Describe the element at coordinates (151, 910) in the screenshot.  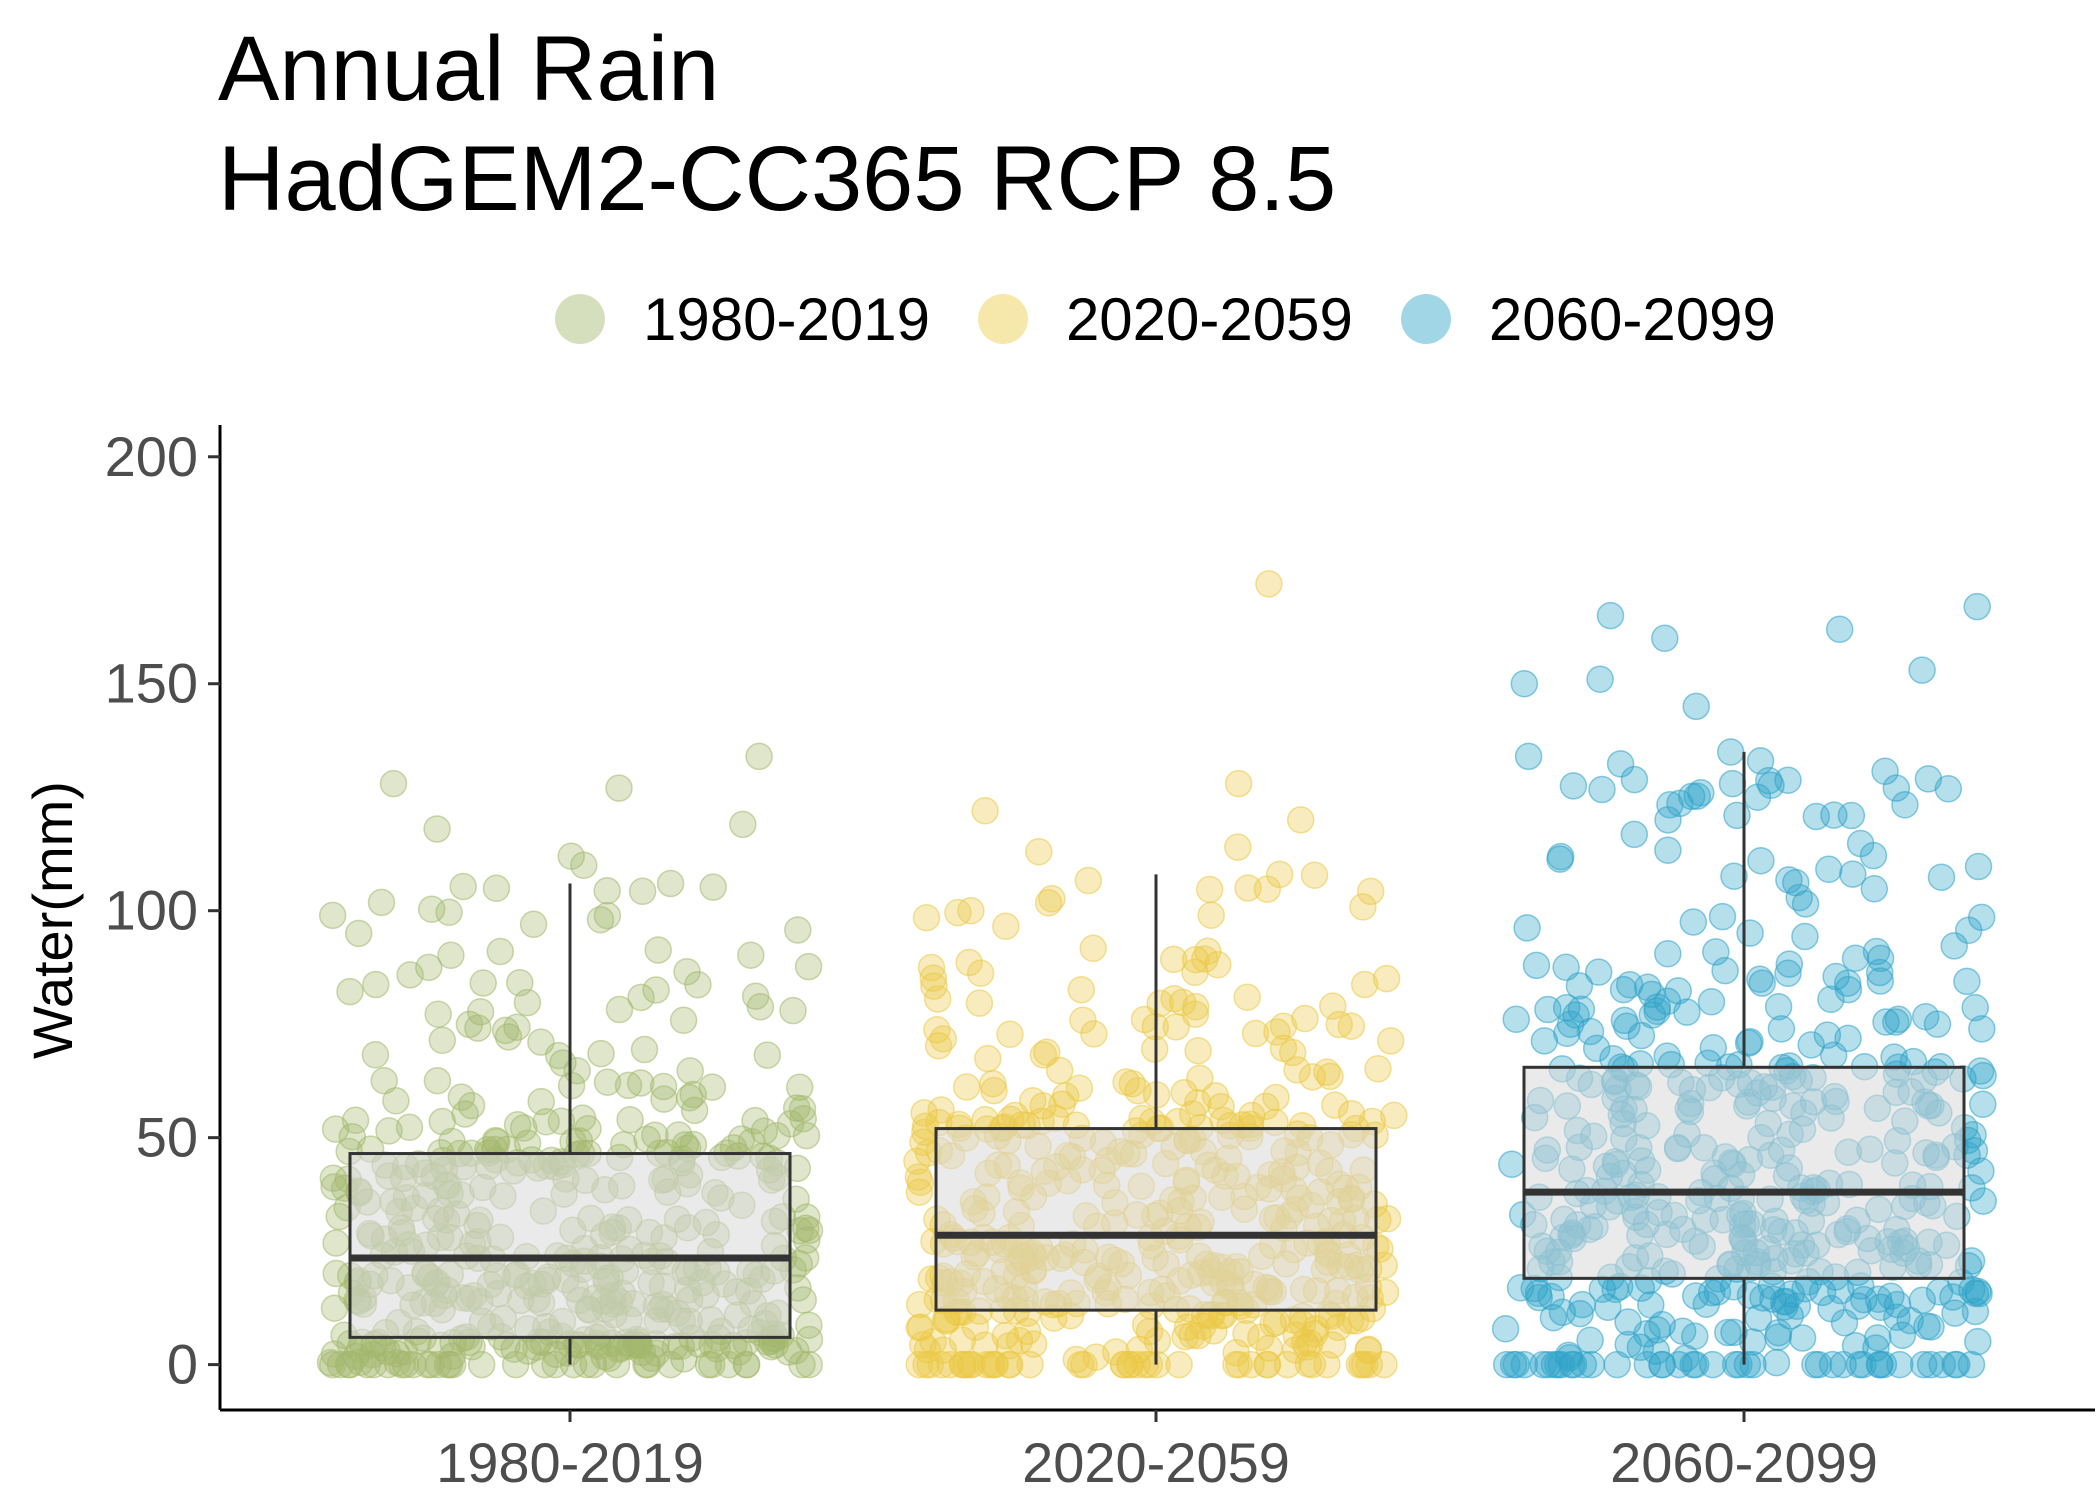
I see `y-tick-label: 100` at that location.